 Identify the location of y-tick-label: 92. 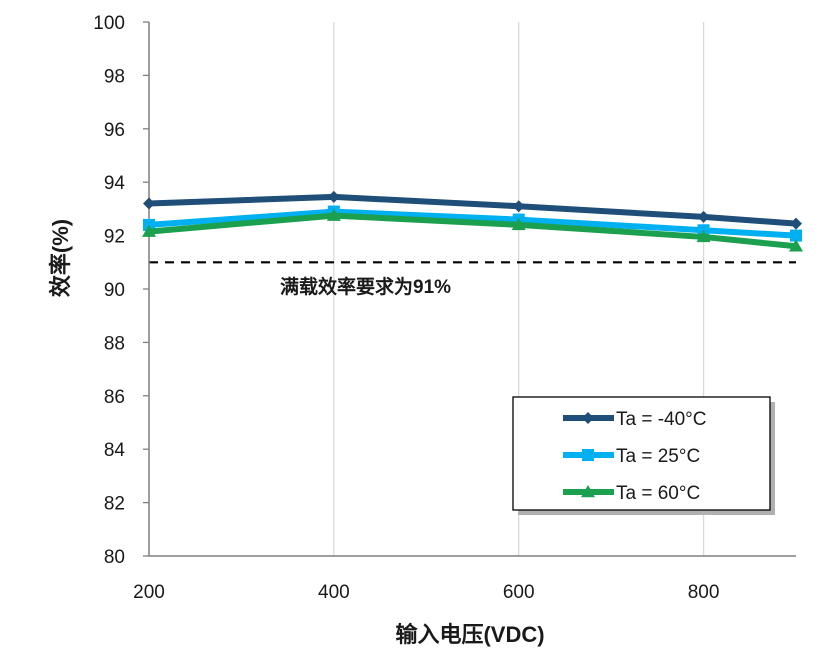
(114, 237).